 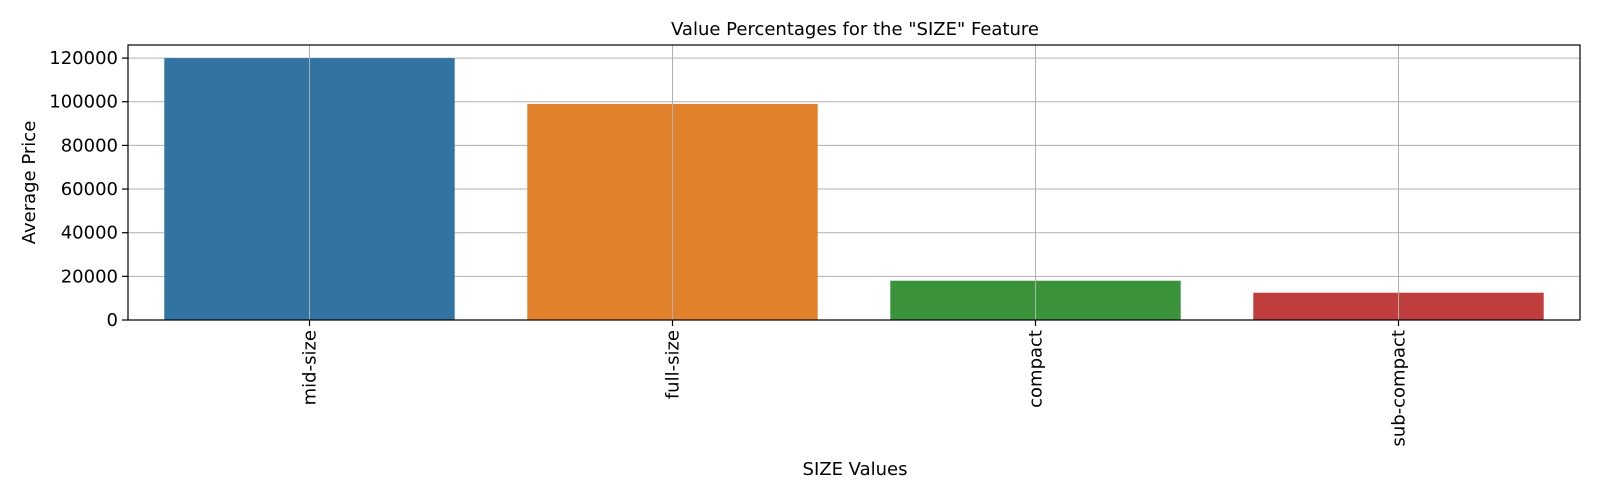 What do you see at coordinates (1036, 369) in the screenshot?
I see `x-tick-label: compact` at bounding box center [1036, 369].